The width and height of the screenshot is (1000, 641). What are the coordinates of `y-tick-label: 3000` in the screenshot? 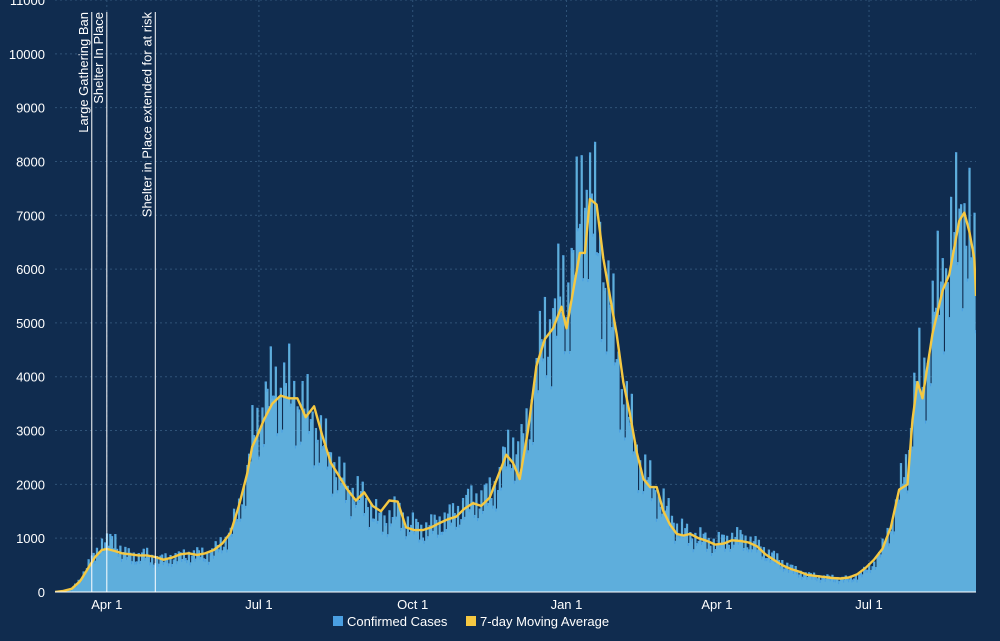 It's located at (30, 431).